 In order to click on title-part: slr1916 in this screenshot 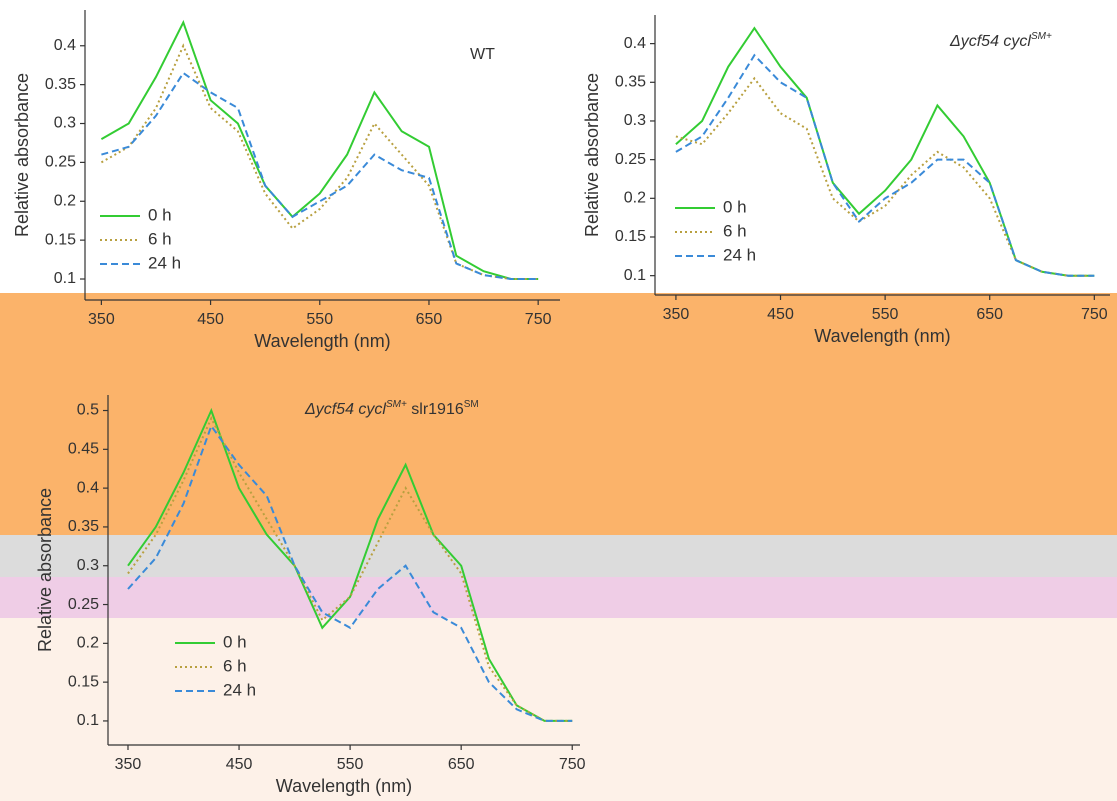, I will do `click(435, 409)`.